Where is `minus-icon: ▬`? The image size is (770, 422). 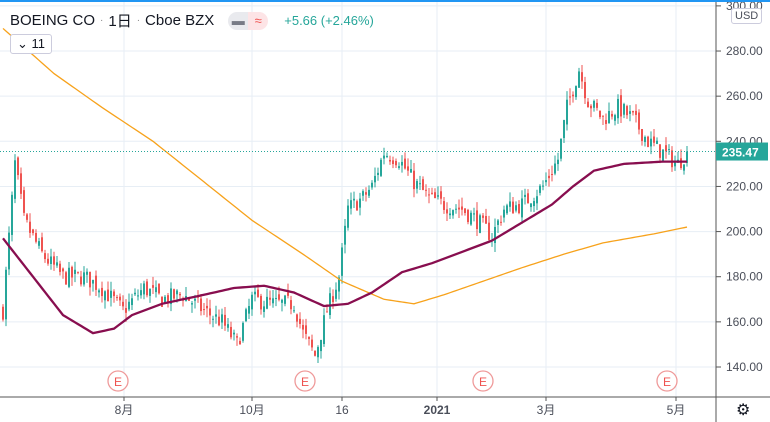 minus-icon: ▬ is located at coordinates (238, 20).